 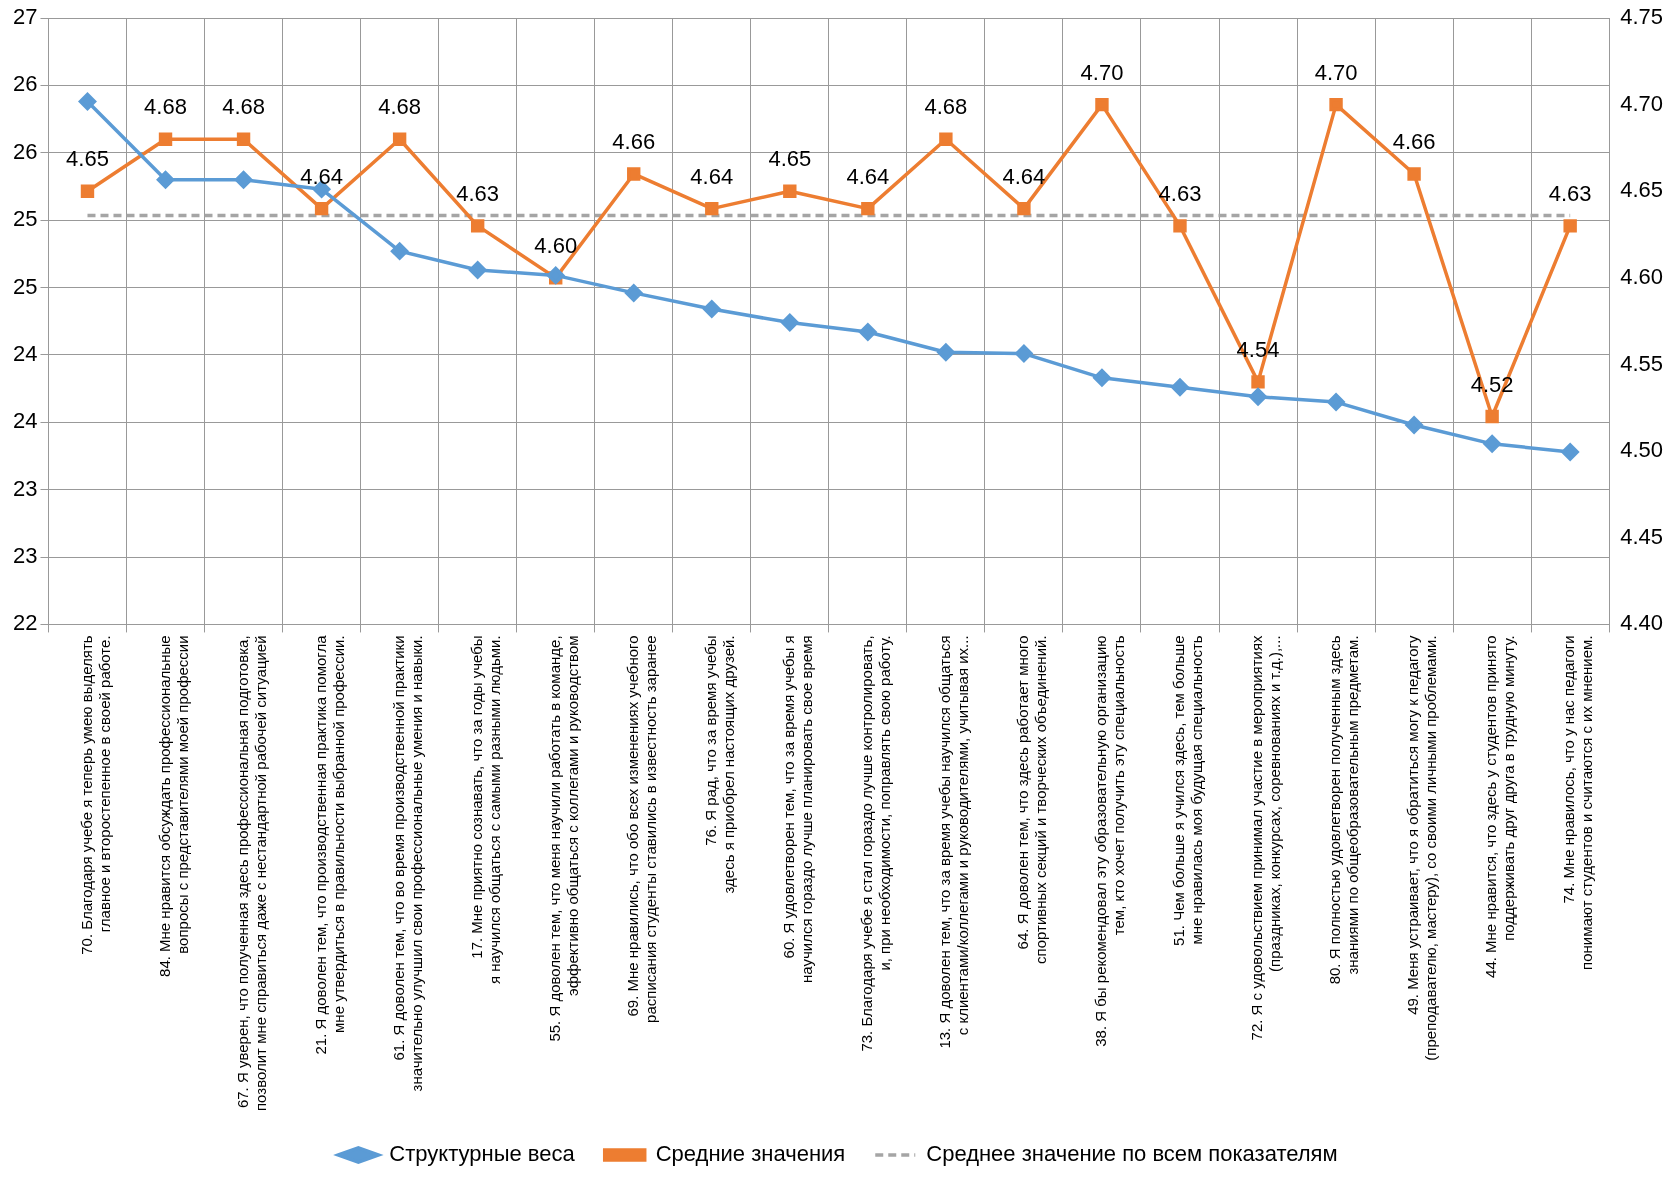 I want to click on x-tick-label: 80. Я полностью удовлетворен полученным здесь знаниями по общеобразовательным предметам., so click(x=1344, y=810).